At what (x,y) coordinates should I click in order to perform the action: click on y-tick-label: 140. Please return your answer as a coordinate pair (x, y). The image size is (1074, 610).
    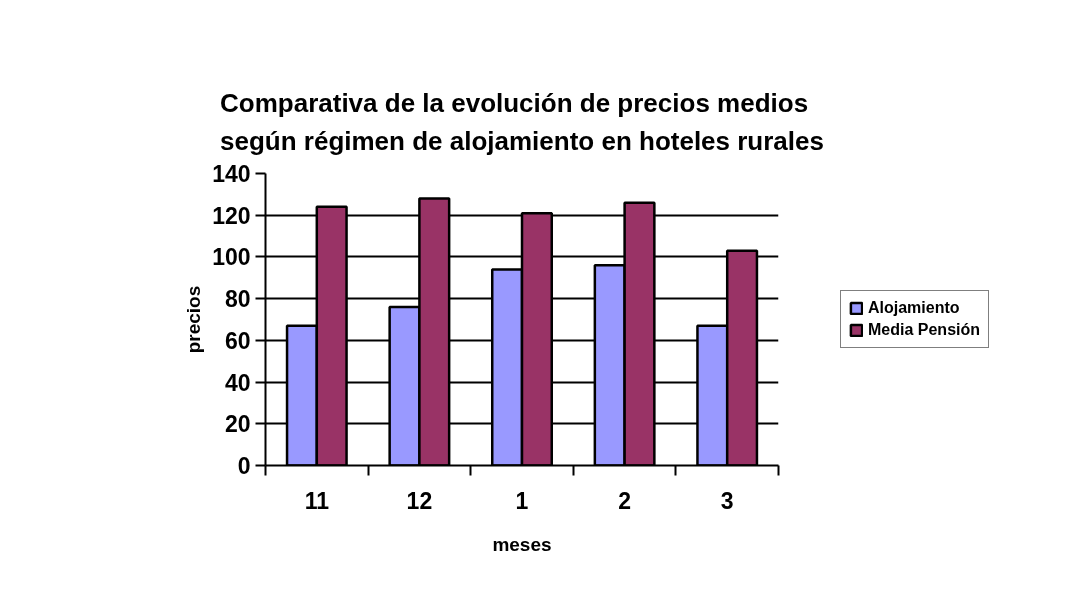
    Looking at the image, I should click on (231, 174).